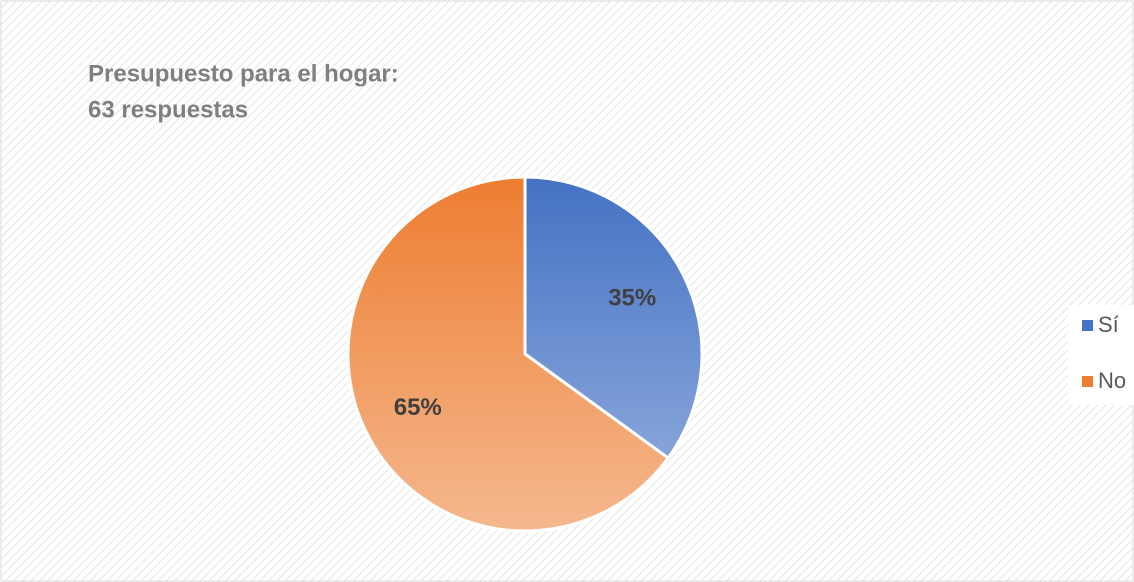  What do you see at coordinates (418, 407) in the screenshot?
I see `data-label: 65%` at bounding box center [418, 407].